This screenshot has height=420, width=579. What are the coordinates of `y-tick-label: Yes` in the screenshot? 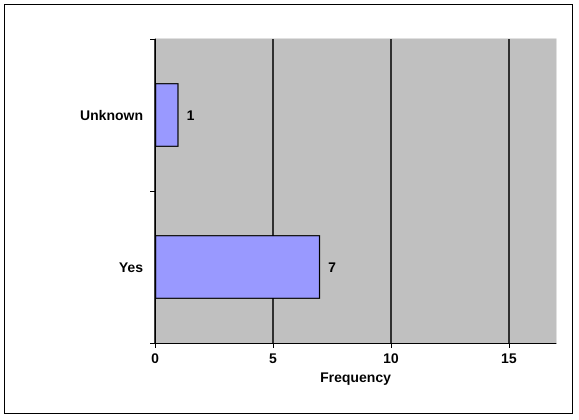 It's located at (131, 267).